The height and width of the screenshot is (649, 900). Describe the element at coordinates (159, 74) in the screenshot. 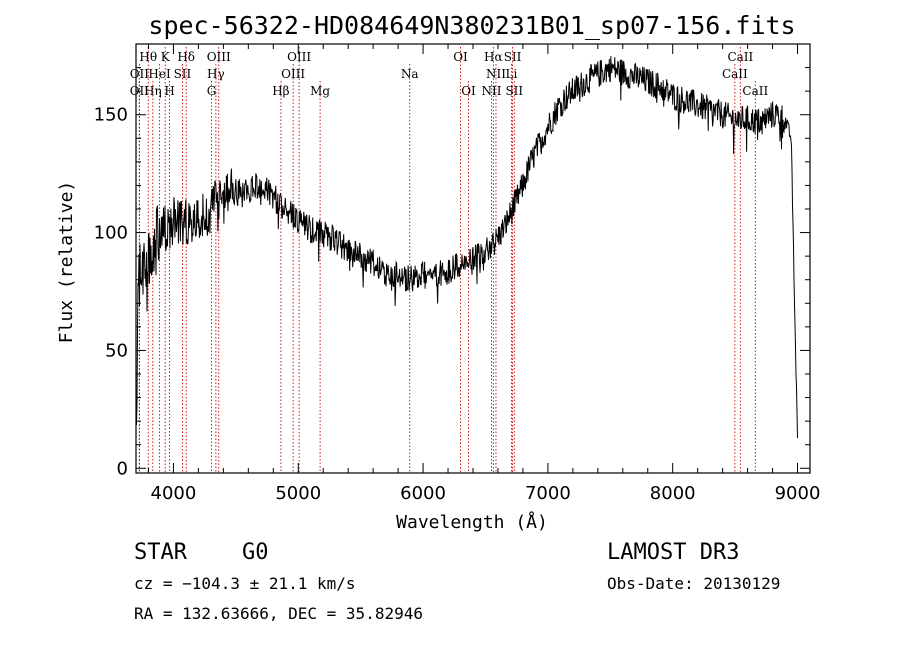

I see `line-label: HeI` at that location.